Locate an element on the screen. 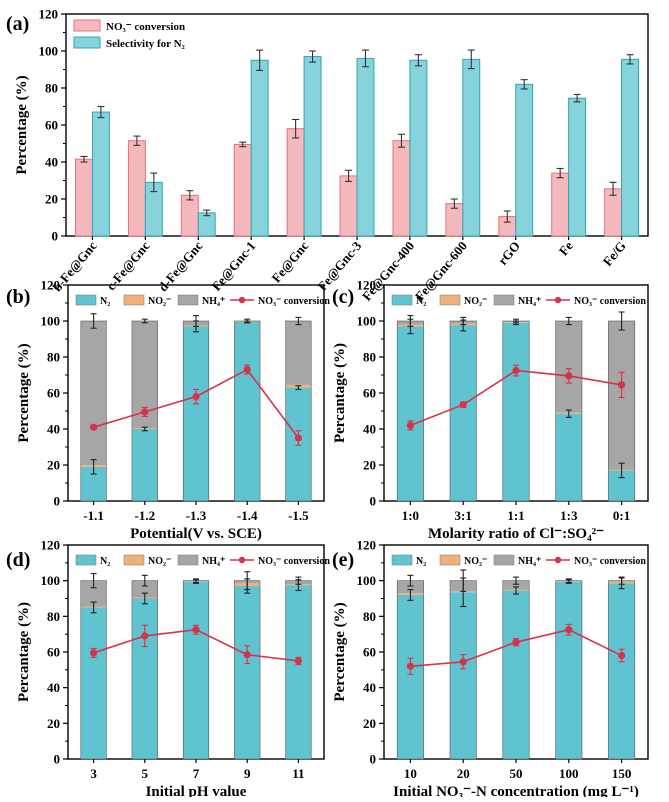 This screenshot has width=669, height=802. x-axis-label: Initial pH value is located at coordinates (196, 790).